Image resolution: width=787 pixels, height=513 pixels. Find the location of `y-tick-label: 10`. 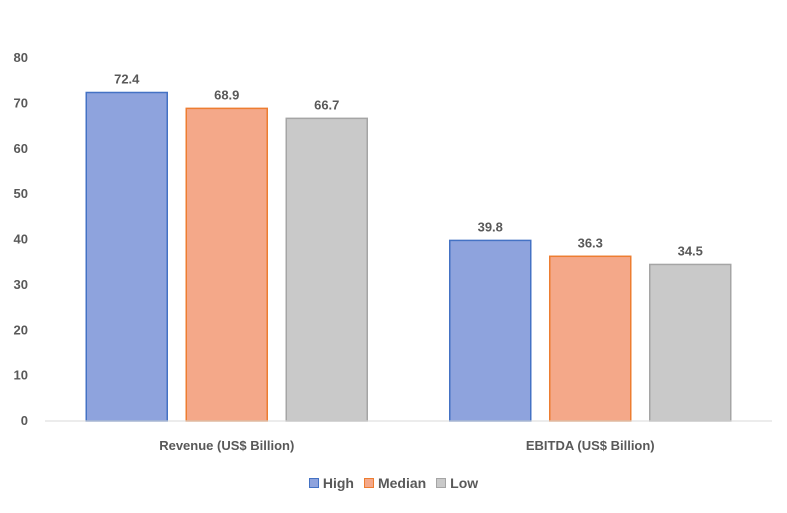

y-tick-label: 10 is located at coordinates (21, 375).